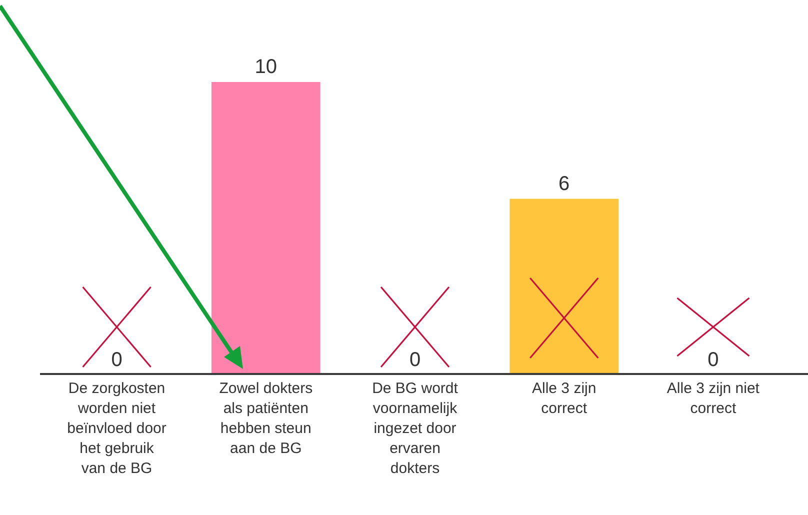 Image resolution: width=808 pixels, height=515 pixels. Describe the element at coordinates (564, 183) in the screenshot. I see `data-label: 6` at that location.